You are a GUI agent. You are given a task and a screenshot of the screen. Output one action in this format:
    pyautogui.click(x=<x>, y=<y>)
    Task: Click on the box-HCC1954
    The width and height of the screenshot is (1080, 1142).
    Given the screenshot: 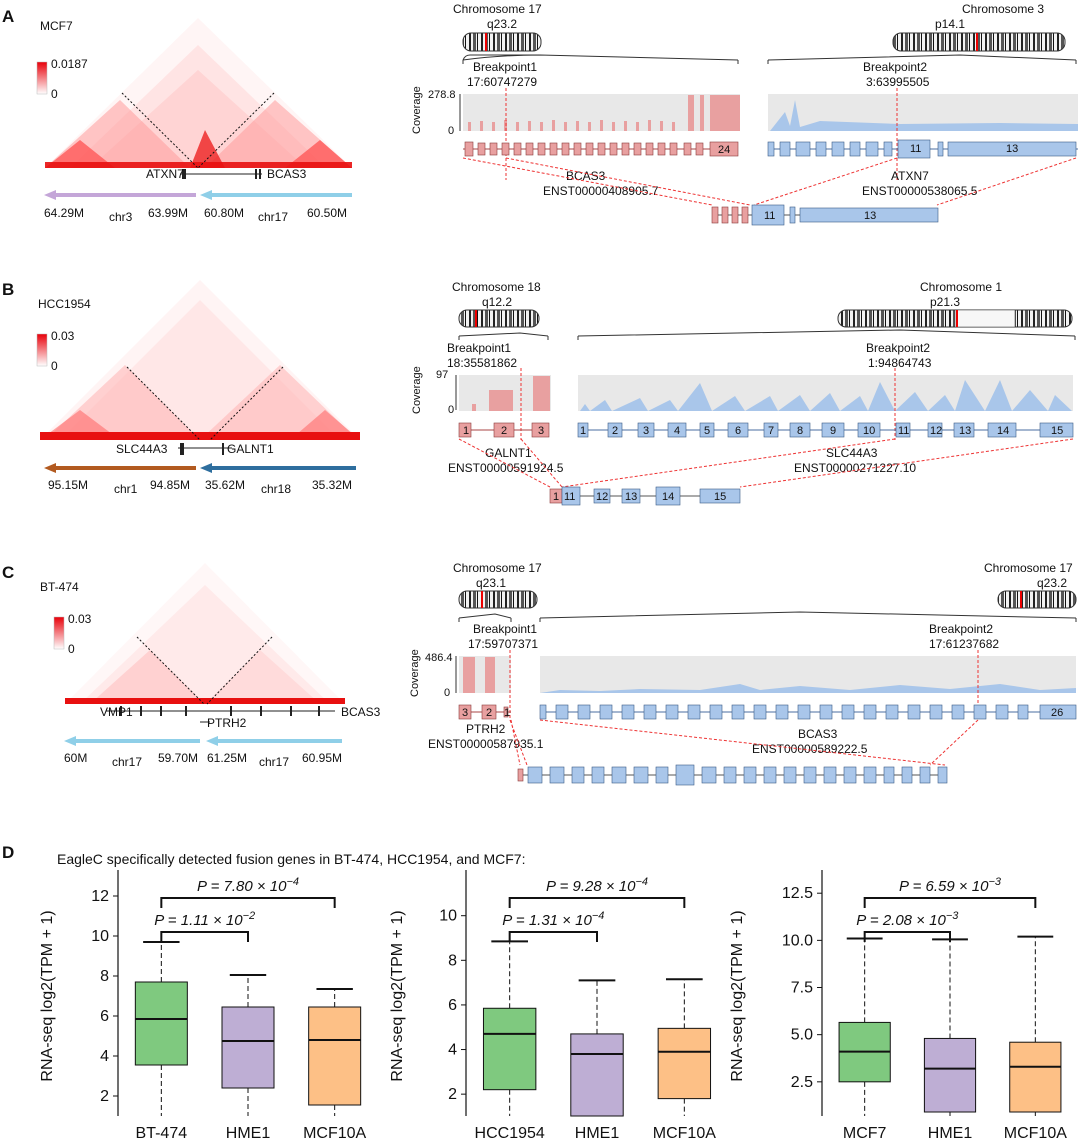 What is the action you would take?
    pyautogui.click(x=509, y=1028)
    